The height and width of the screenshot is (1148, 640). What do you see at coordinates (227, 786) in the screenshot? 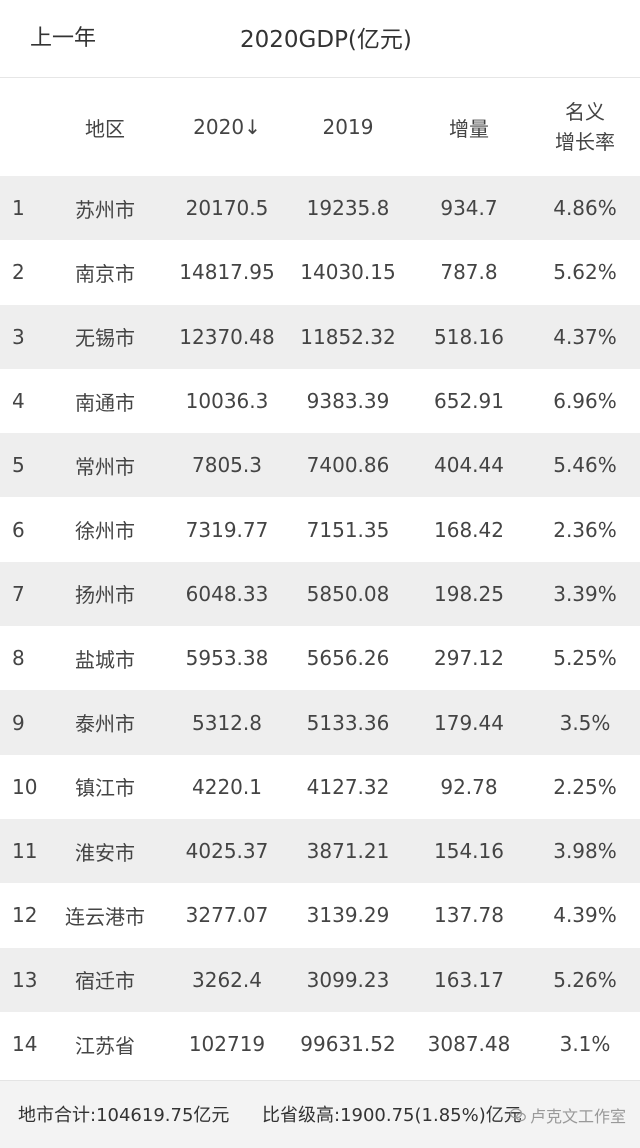
I see `cell-gdp-2020: 4220.1` at bounding box center [227, 786].